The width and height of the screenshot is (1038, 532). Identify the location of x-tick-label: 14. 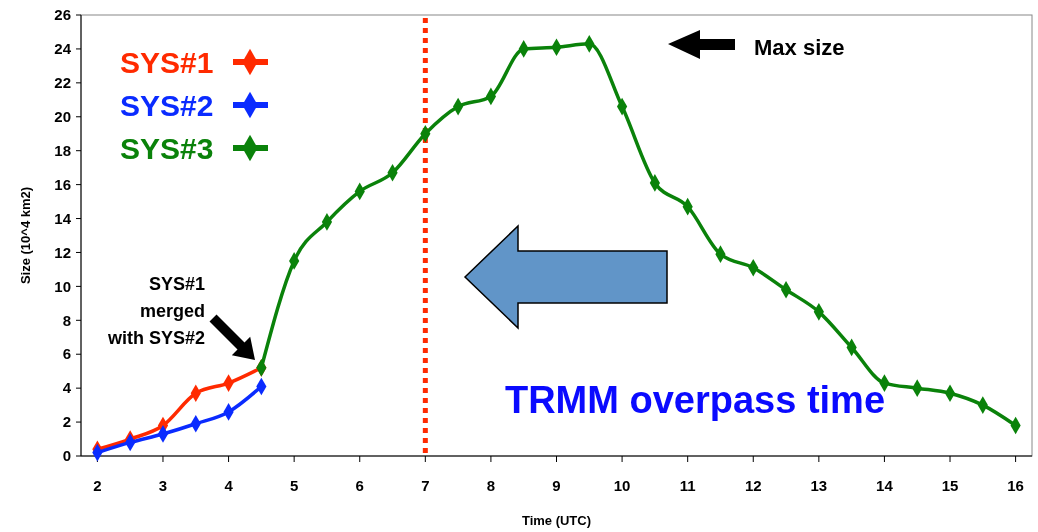
(885, 485).